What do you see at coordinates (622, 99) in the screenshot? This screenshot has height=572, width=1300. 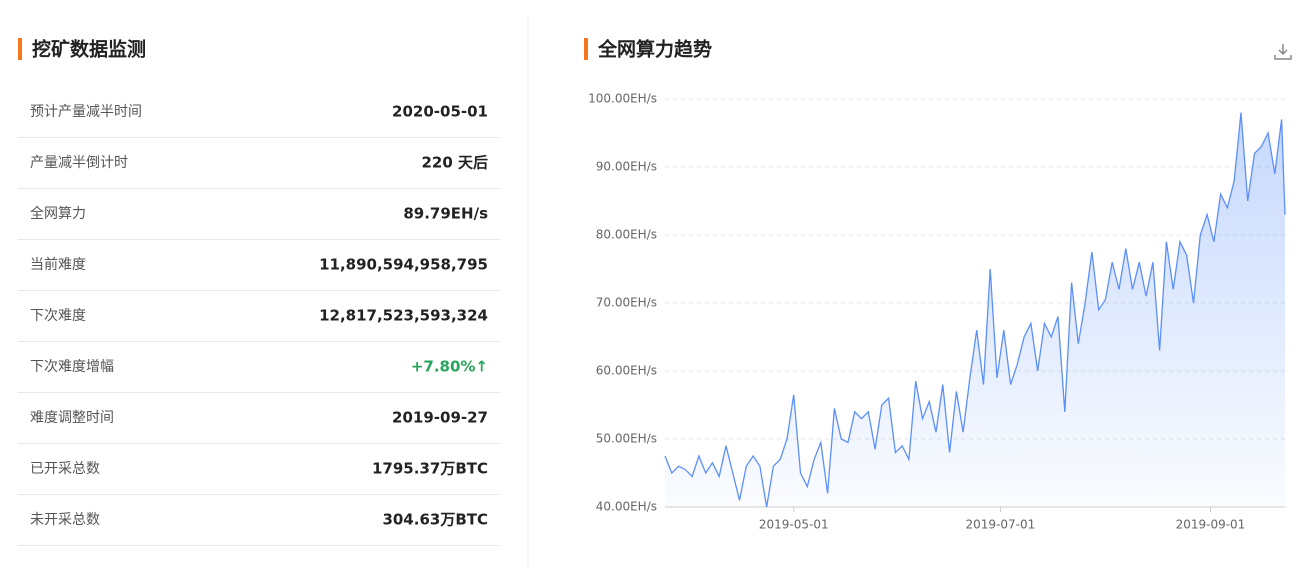 I see `y-tick-label: 100.00EH/s` at bounding box center [622, 99].